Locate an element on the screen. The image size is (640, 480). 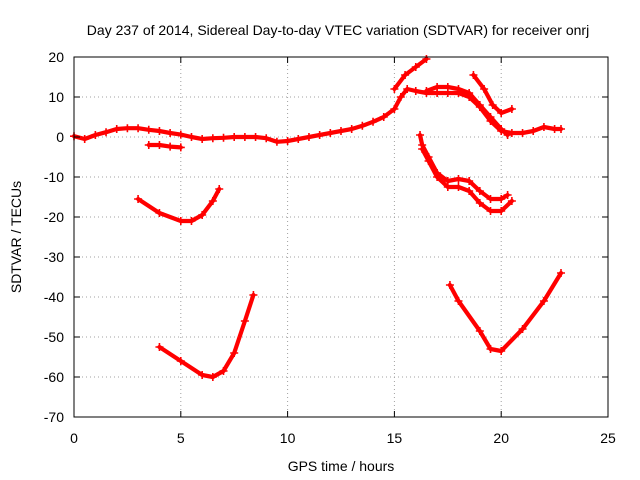
x-tick-label: 25 is located at coordinates (608, 438).